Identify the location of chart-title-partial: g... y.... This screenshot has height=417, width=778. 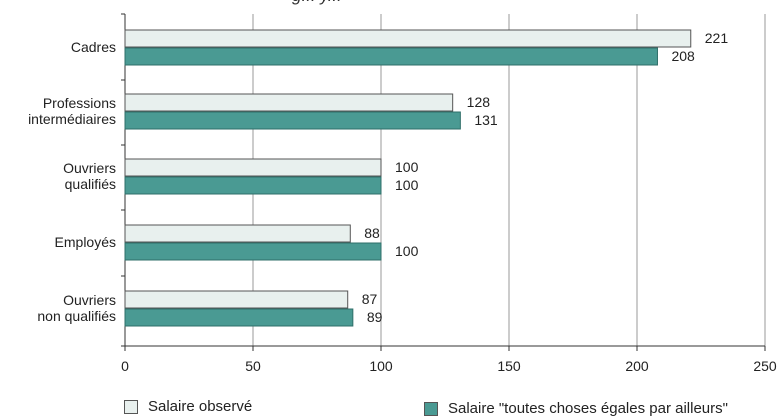
(317, 3).